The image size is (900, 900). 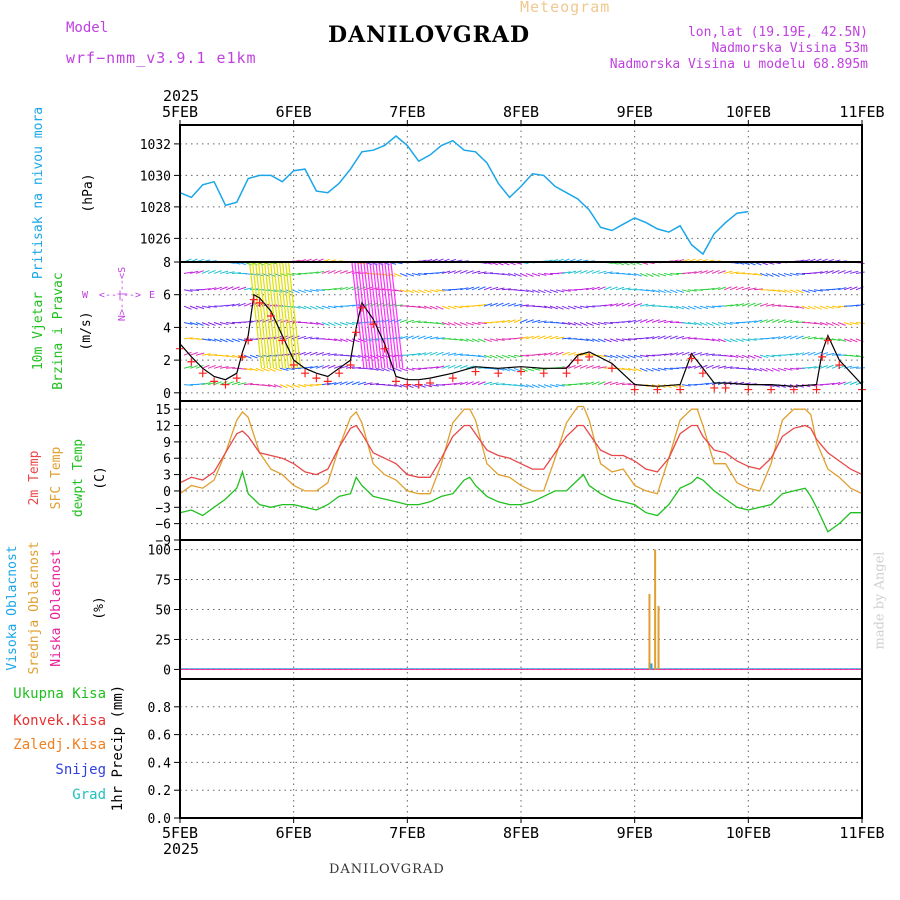 What do you see at coordinates (85, 295) in the screenshot?
I see `compass-w: W` at bounding box center [85, 295].